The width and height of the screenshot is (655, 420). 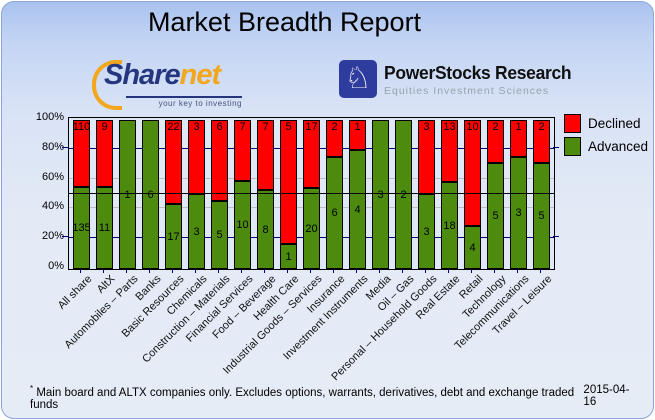 I want to click on advanced-segment: 11, so click(x=104, y=228).